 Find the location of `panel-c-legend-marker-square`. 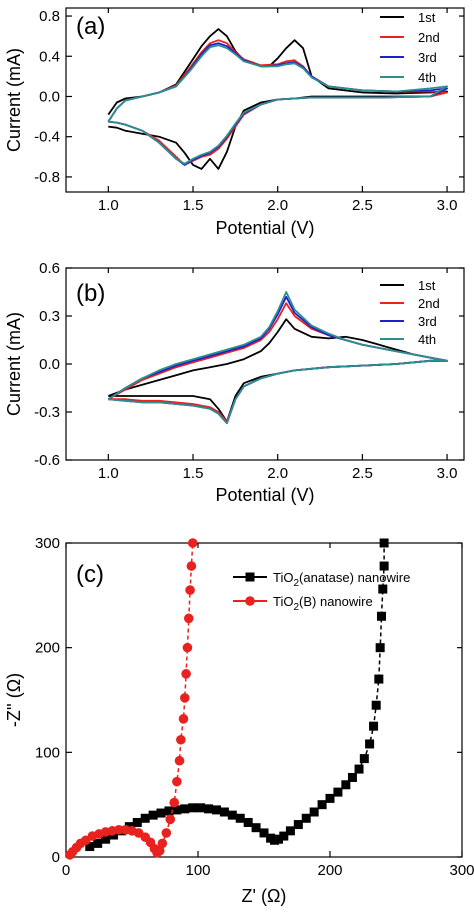

panel-c-legend-marker-square is located at coordinates (250, 577).